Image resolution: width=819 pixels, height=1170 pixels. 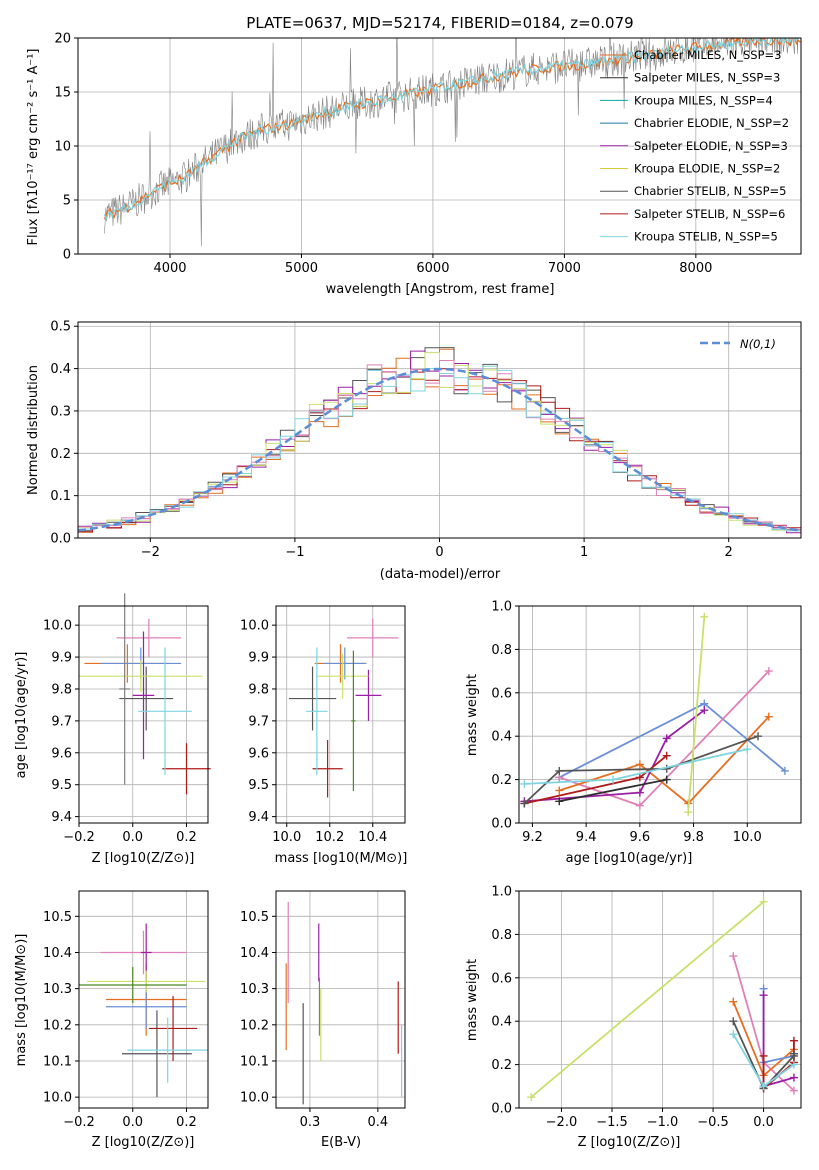 I want to click on residuals-ylabel: Normed distribution, so click(x=33, y=430).